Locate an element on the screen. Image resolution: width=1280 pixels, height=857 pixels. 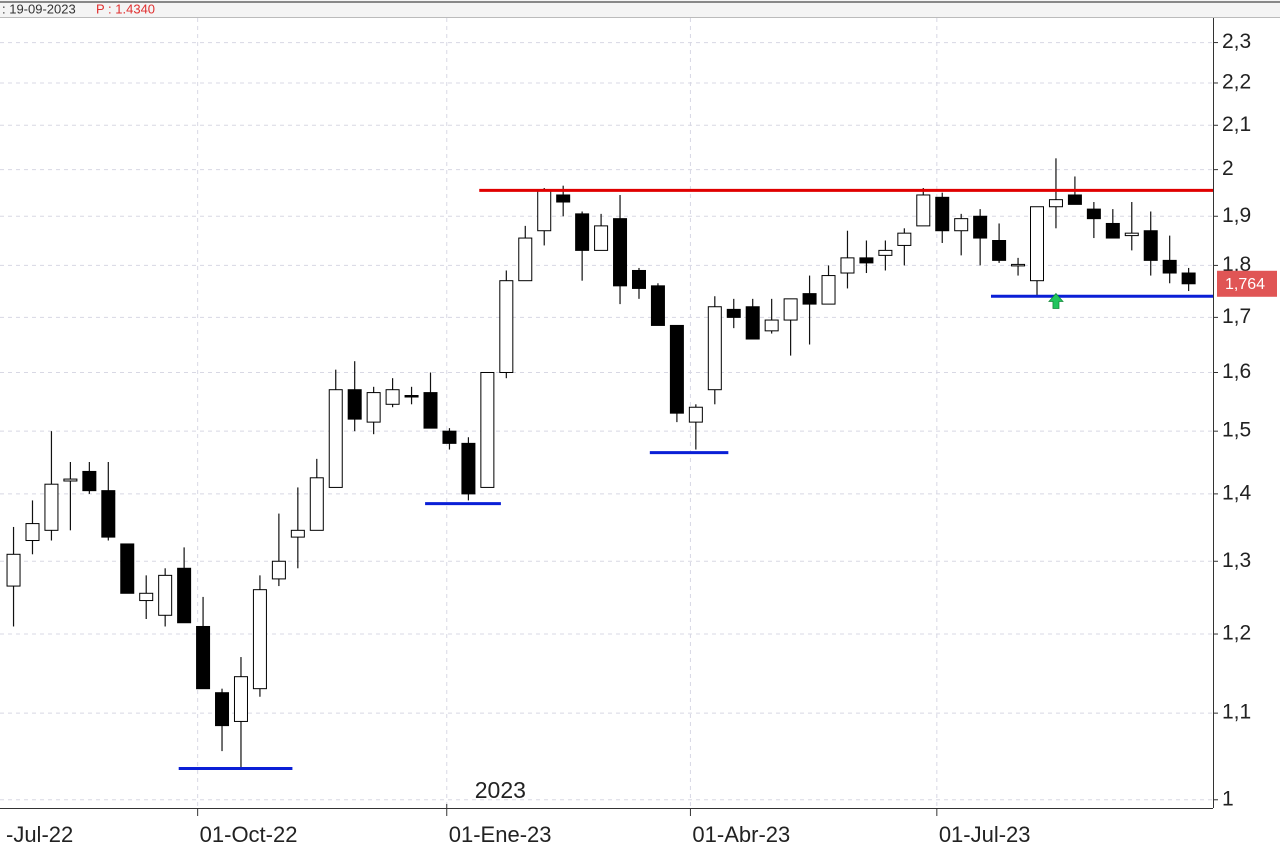
y-tick-label: 1,9 is located at coordinates (1236, 215).